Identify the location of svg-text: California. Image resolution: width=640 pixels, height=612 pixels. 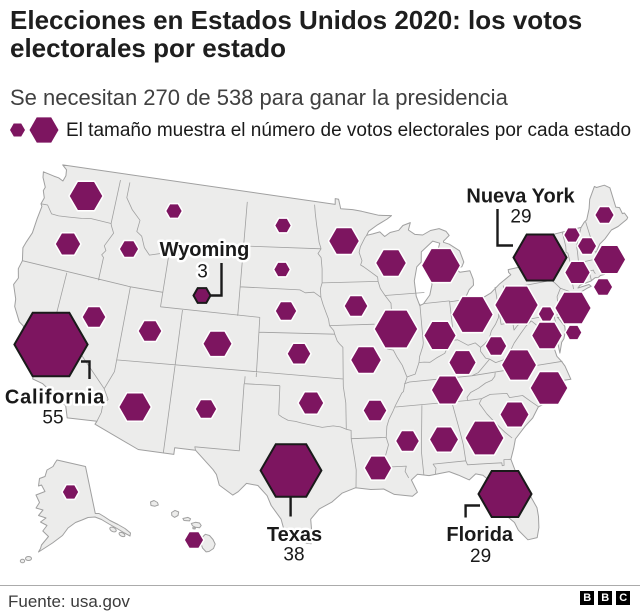
(55, 398).